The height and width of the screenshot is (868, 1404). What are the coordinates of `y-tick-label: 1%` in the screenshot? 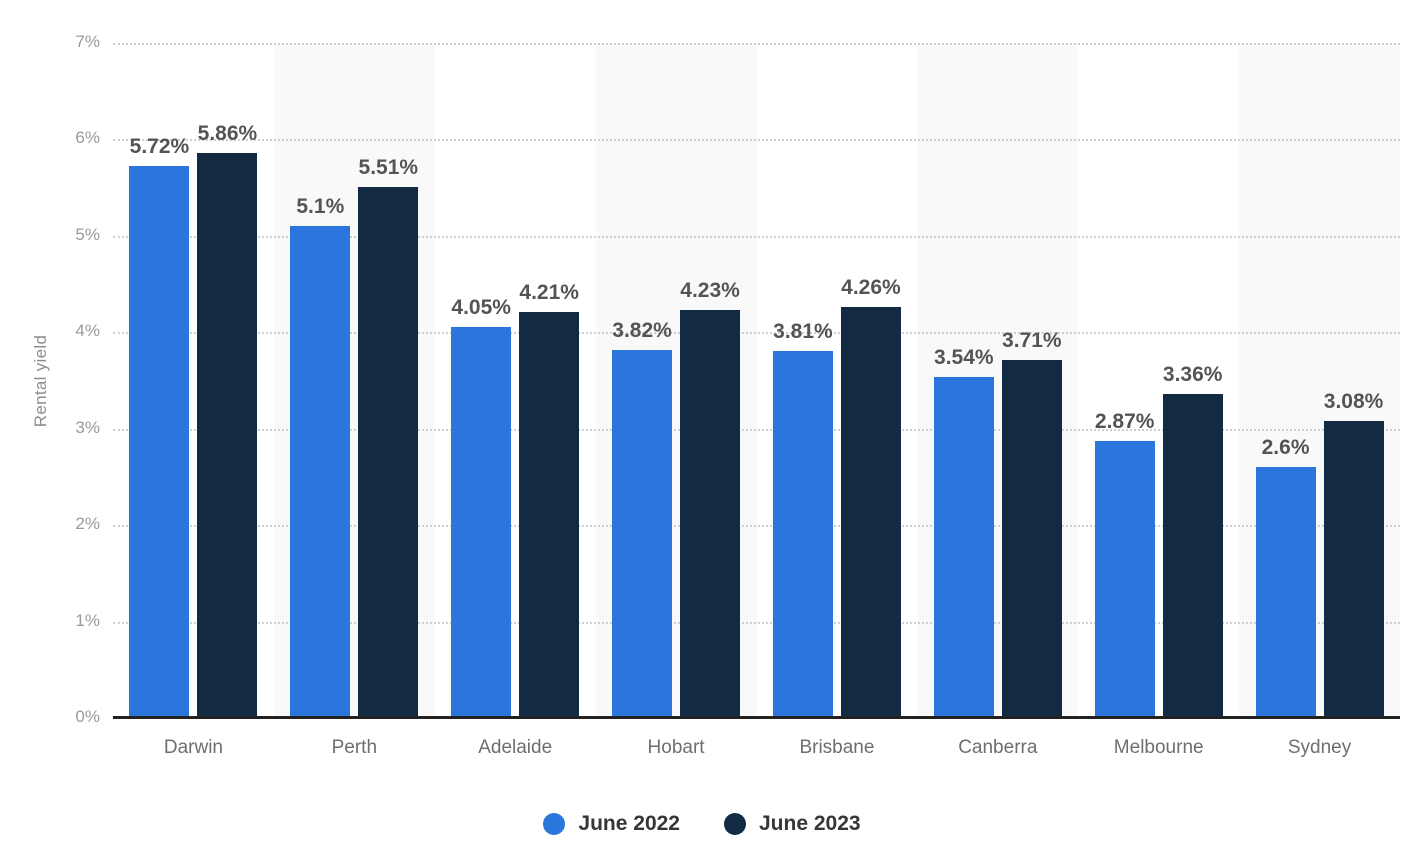 It's located at (87, 620).